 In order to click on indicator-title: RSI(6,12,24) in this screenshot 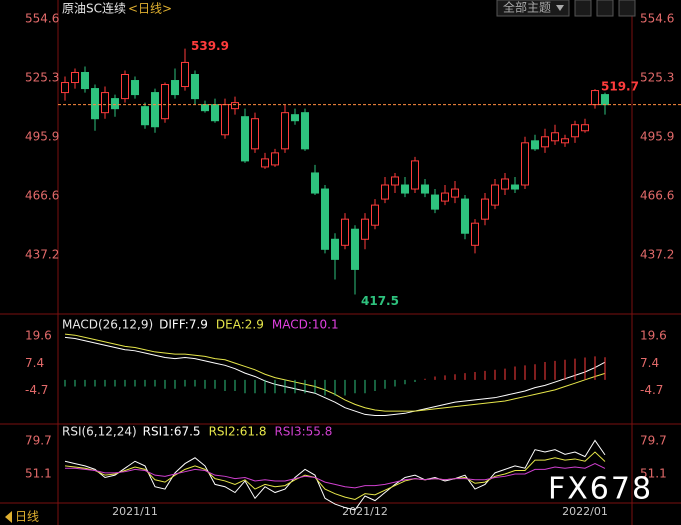, I will do `click(99, 432)`.